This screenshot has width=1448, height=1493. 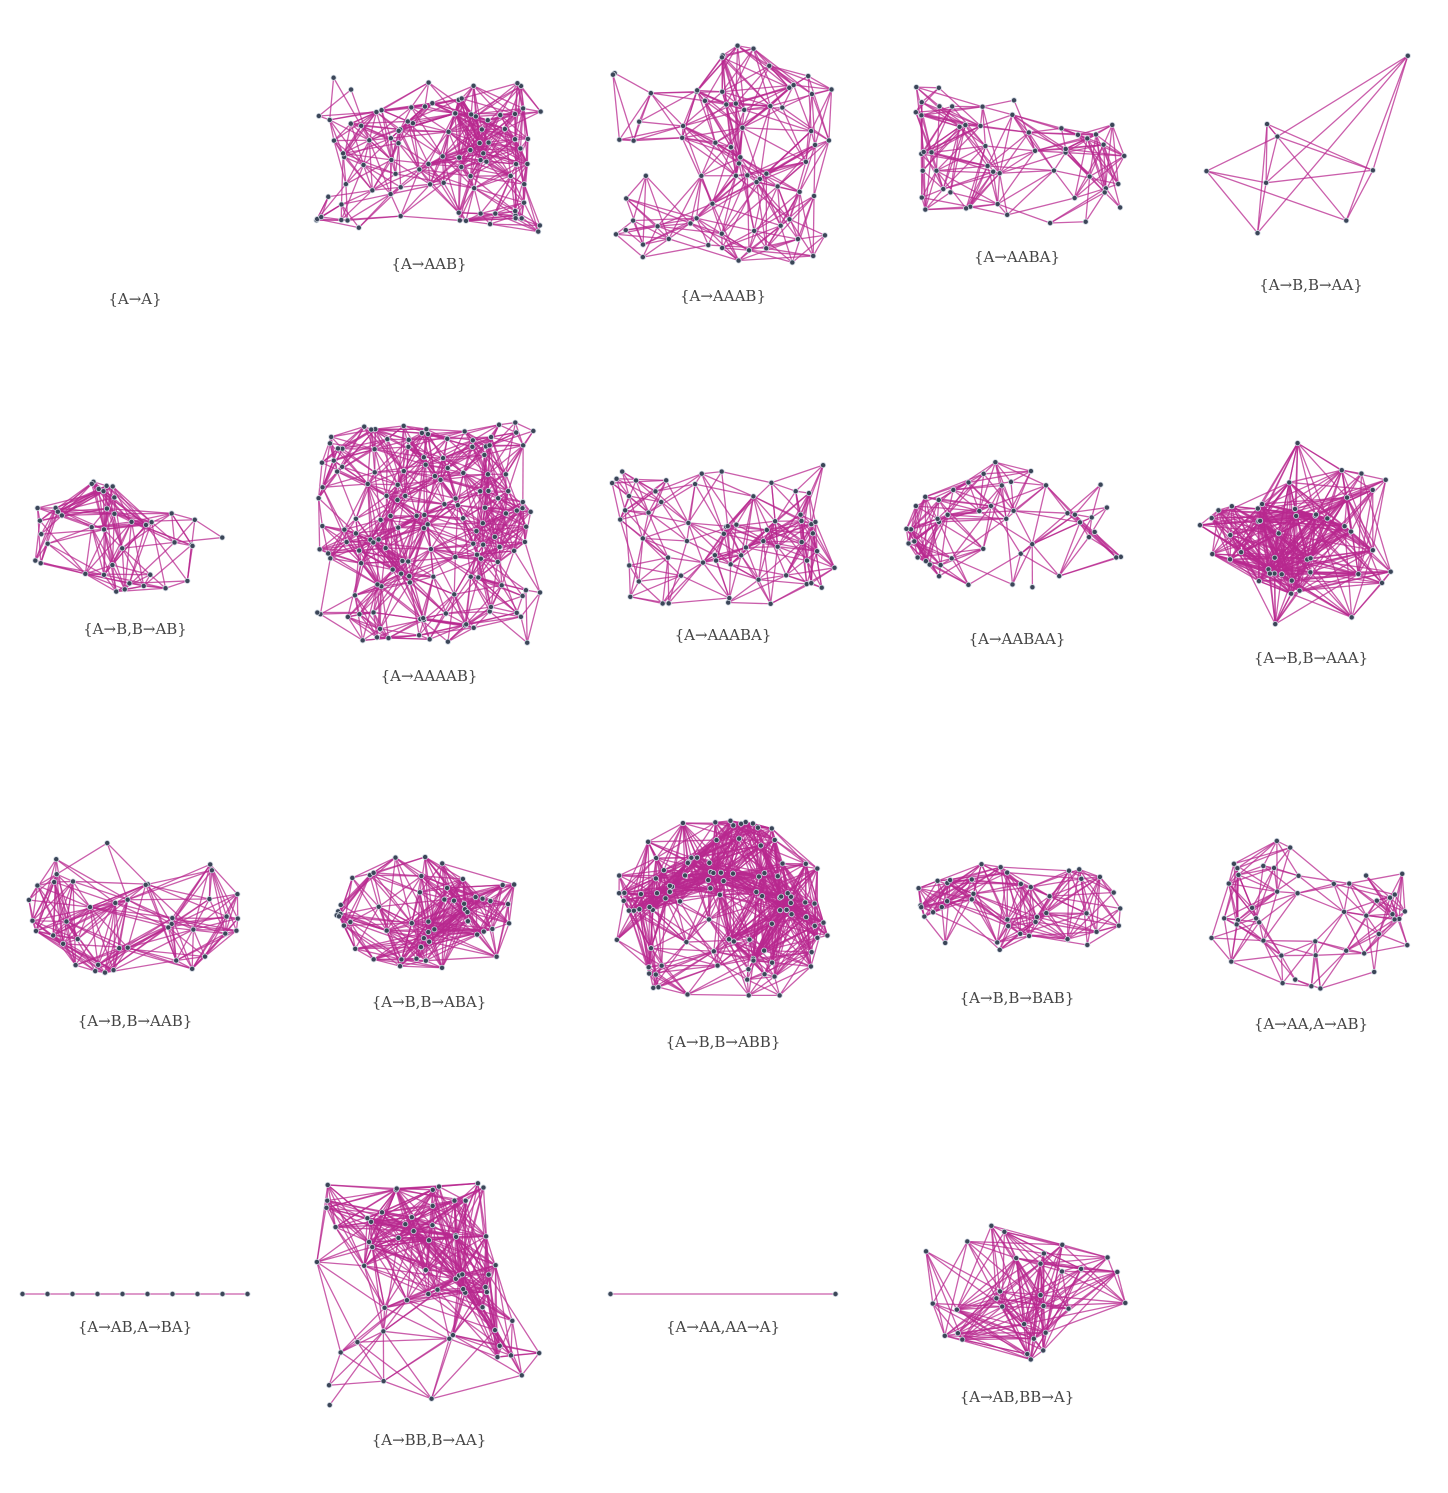 What do you see at coordinates (429, 1002) in the screenshot?
I see `graph-label: {A→B,B→ABA}` at bounding box center [429, 1002].